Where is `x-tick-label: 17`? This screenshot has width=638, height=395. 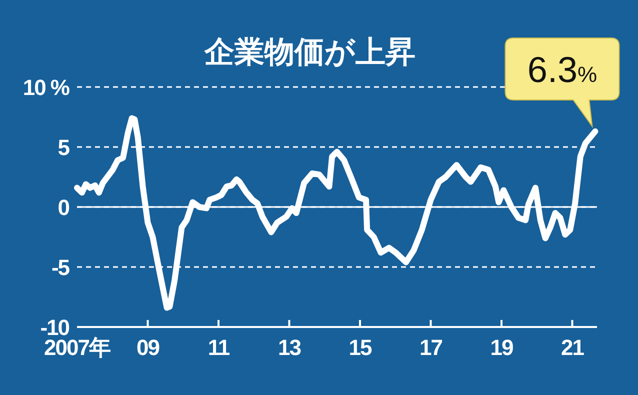 x-tick-label: 17 is located at coordinates (431, 347).